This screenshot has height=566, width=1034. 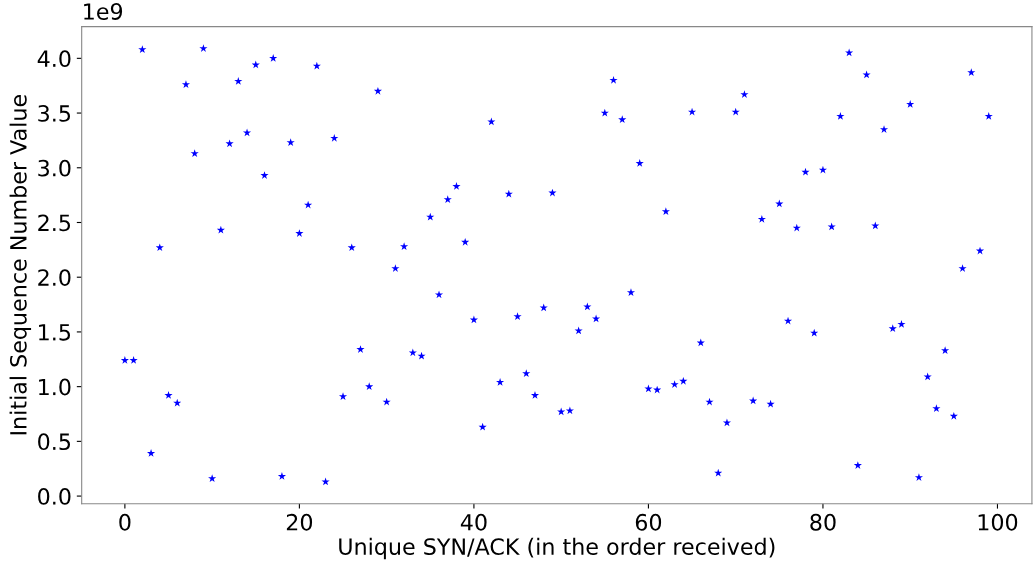 What do you see at coordinates (473, 522) in the screenshot?
I see `x-tick-label: 40` at bounding box center [473, 522].